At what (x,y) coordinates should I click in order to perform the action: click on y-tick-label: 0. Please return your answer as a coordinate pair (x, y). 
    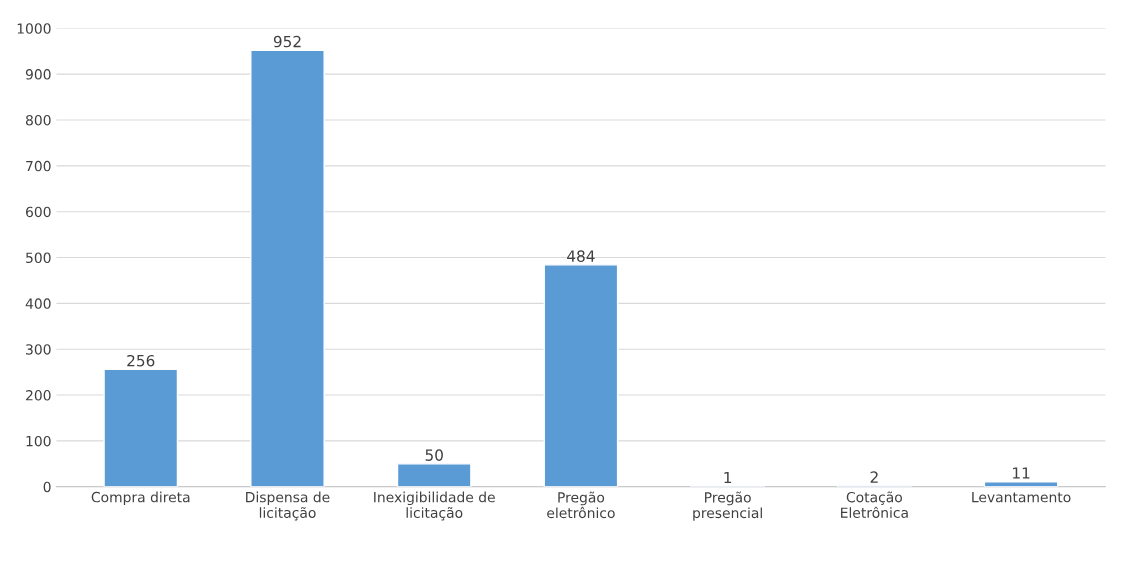
    Looking at the image, I should click on (47, 487).